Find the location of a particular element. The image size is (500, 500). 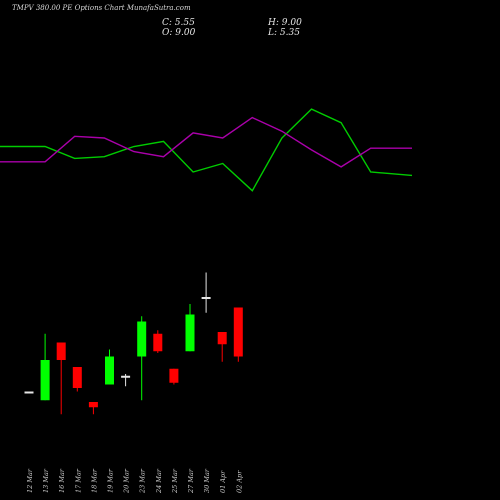

x-tick-label: 20 Mar is located at coordinates (127, 481).